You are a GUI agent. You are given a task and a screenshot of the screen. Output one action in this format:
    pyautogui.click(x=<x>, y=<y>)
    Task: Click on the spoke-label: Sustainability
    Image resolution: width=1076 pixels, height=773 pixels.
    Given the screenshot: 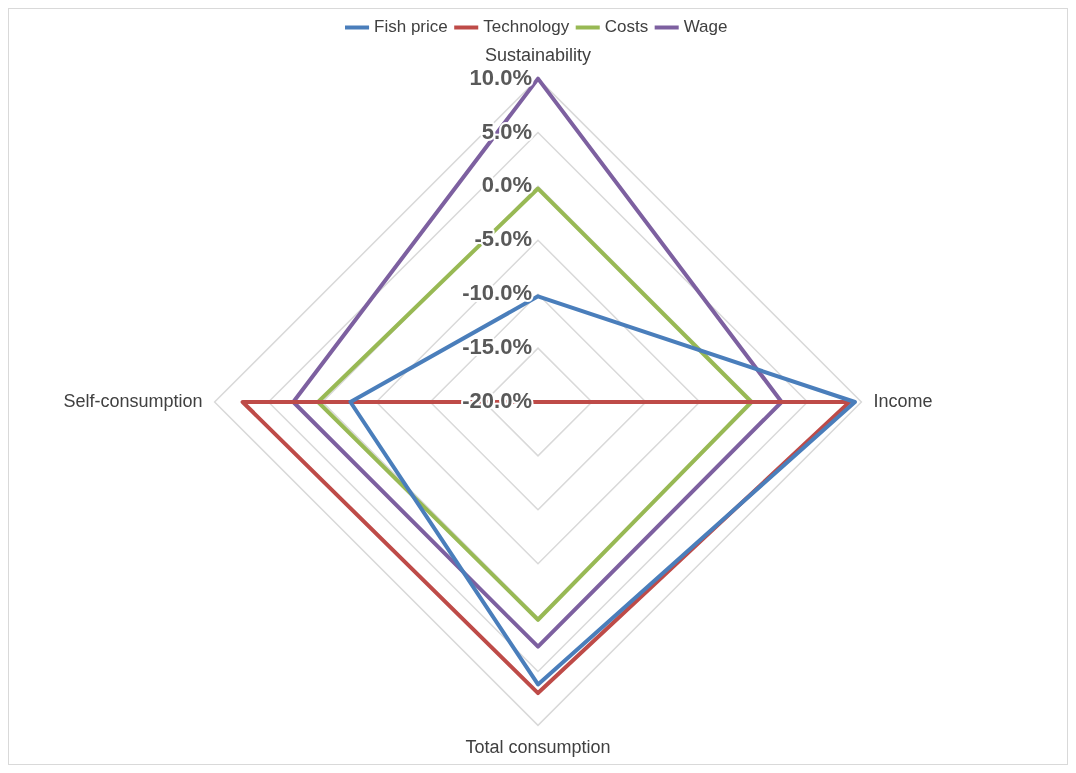 What is the action you would take?
    pyautogui.click(x=538, y=54)
    